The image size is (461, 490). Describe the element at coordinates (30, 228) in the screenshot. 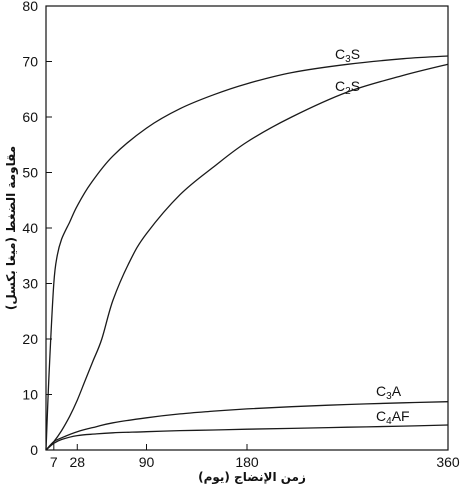

I see `y-tick-label: 40` at that location.